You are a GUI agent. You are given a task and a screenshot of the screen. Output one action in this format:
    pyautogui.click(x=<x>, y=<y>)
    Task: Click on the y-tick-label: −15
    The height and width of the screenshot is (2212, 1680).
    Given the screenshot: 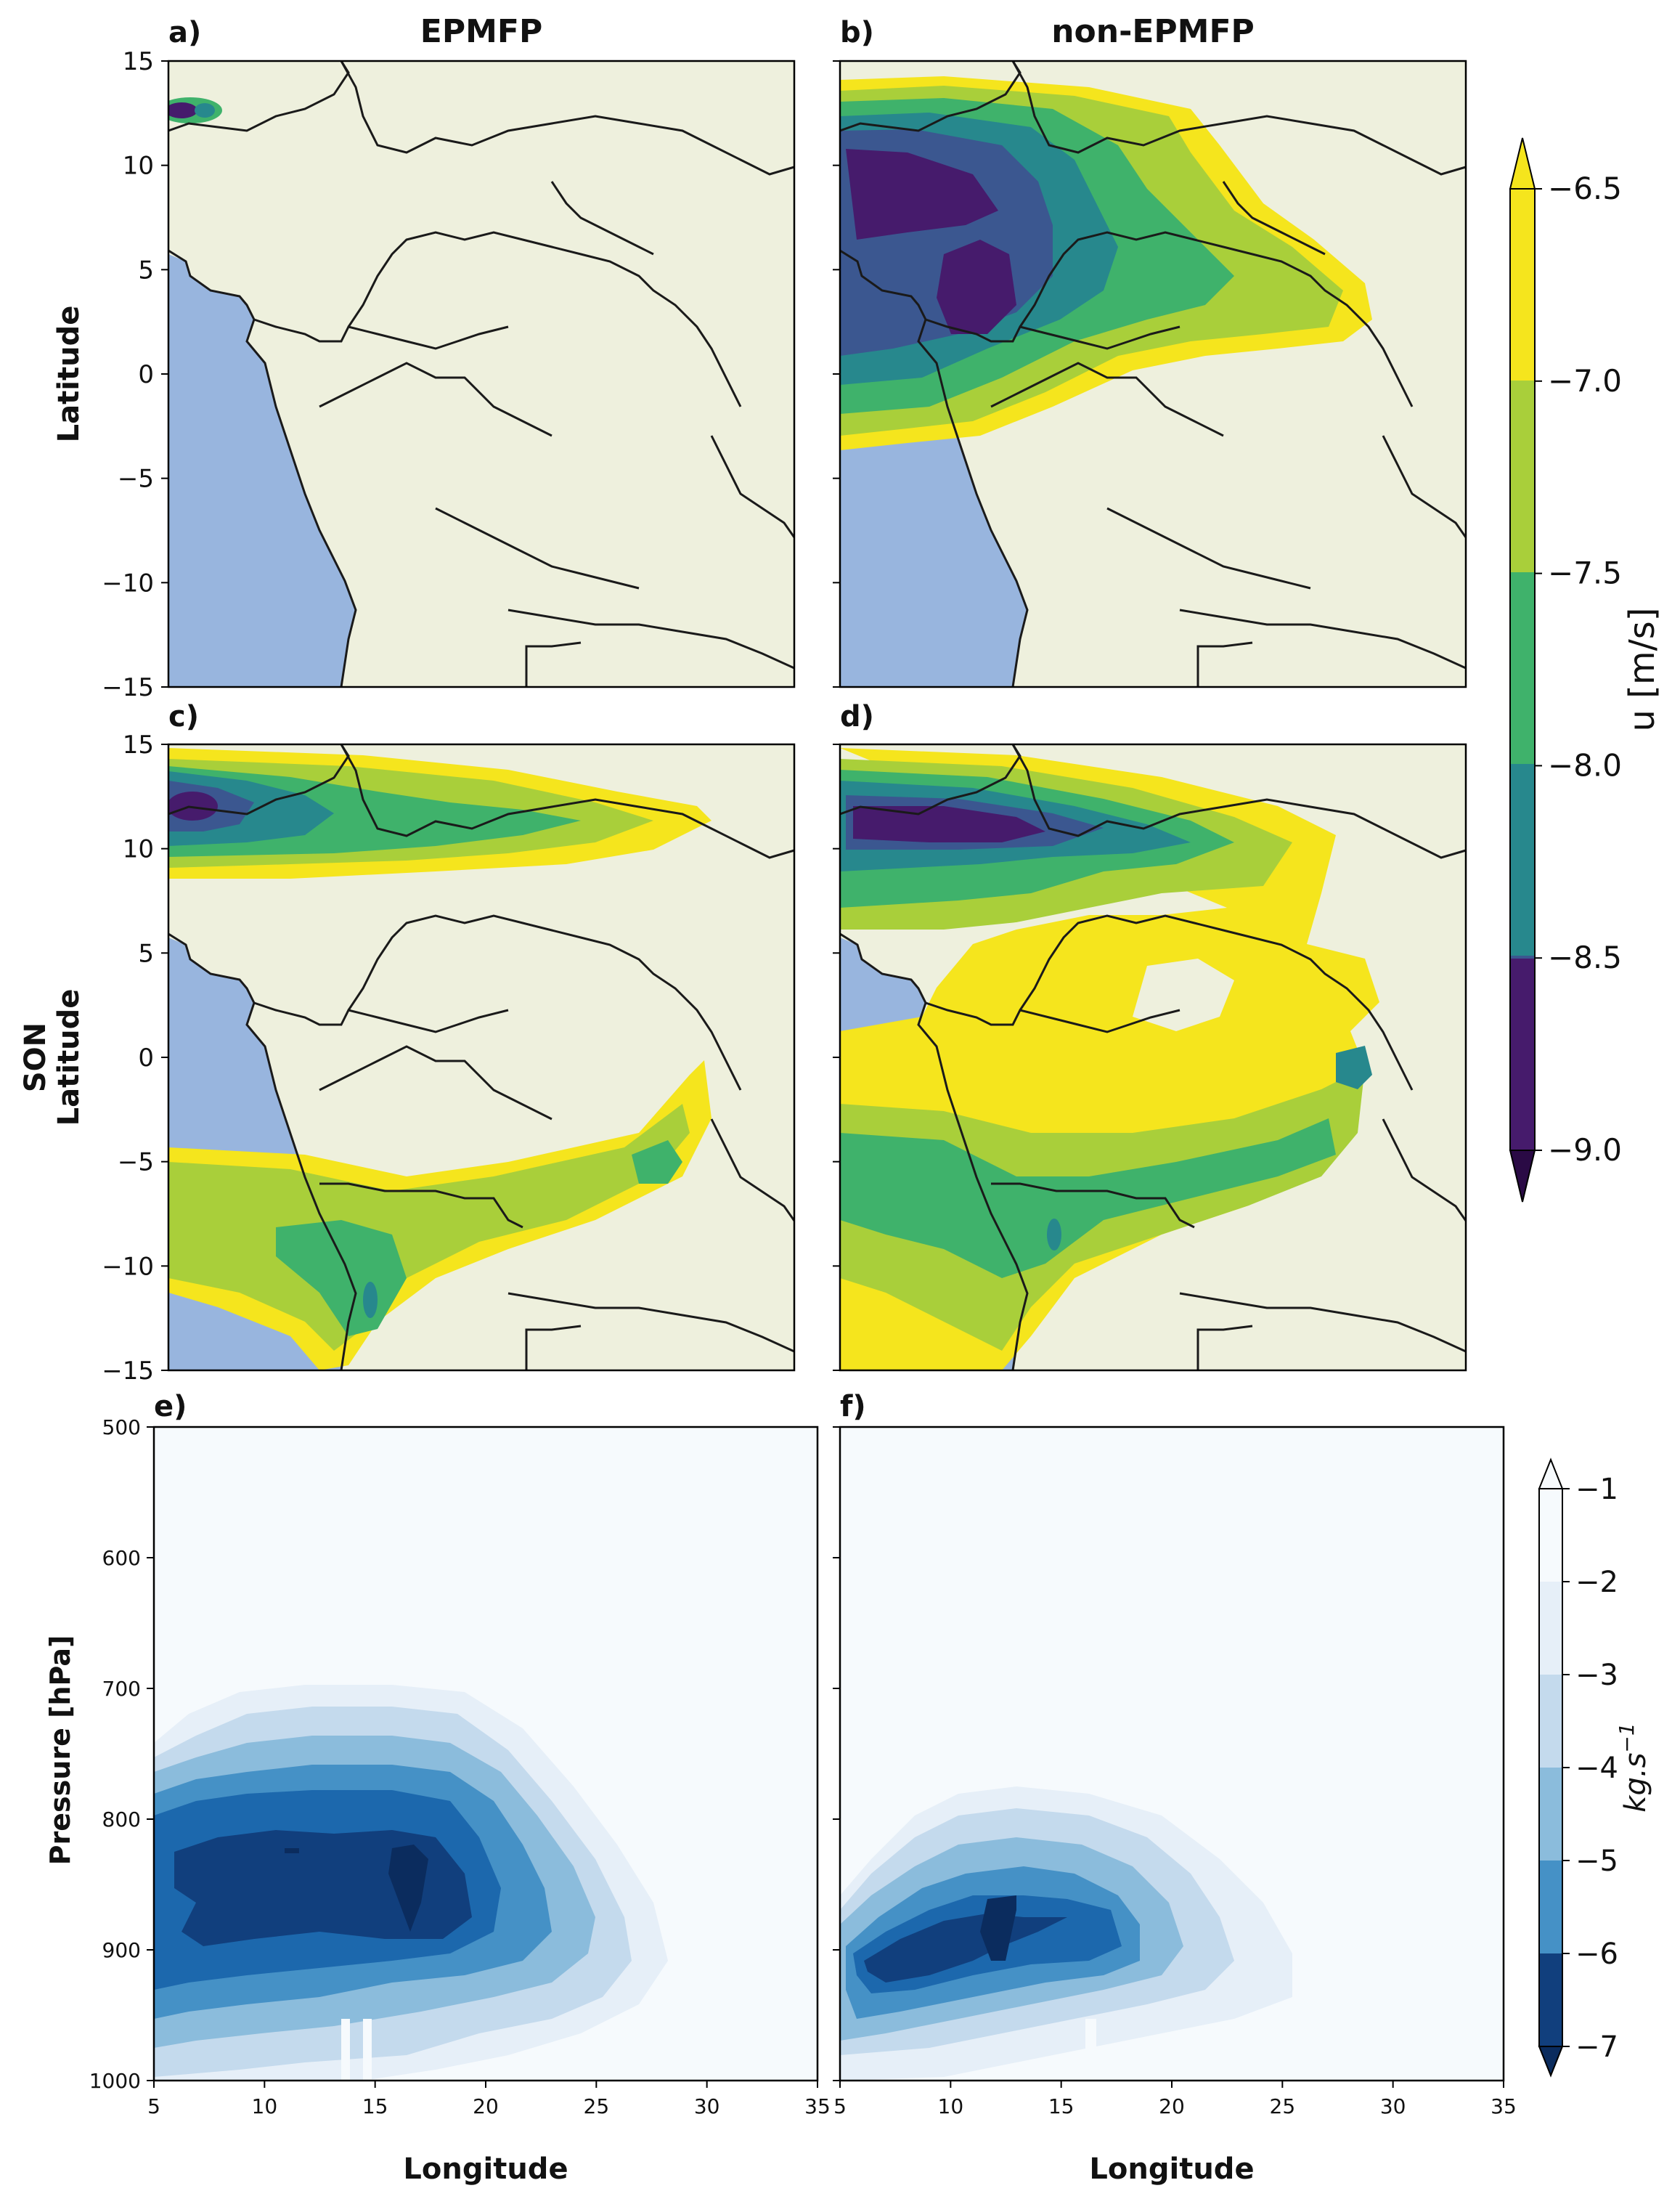 What is the action you would take?
    pyautogui.click(x=128, y=1371)
    